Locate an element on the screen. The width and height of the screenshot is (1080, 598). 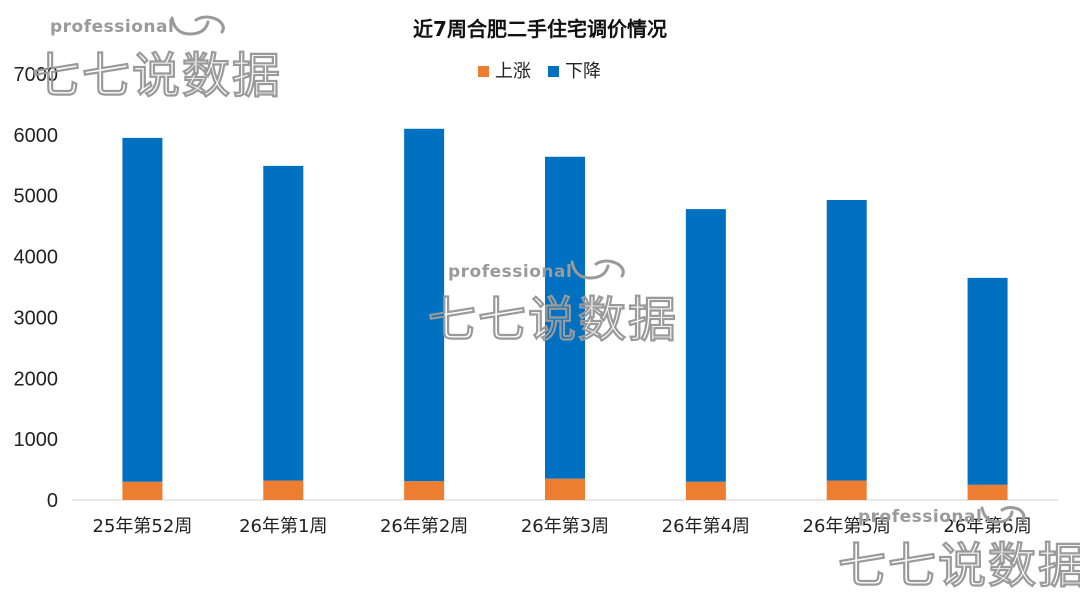
y-tick-label: 3000 is located at coordinates (36, 318).